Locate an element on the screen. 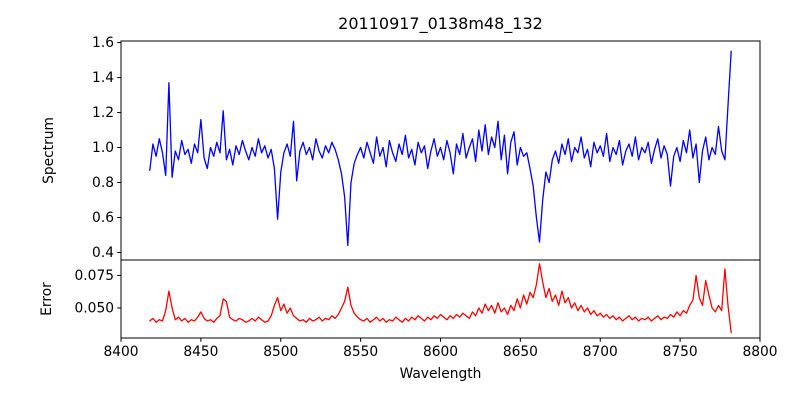  y-tick-label: 1.6 is located at coordinates (103, 43).